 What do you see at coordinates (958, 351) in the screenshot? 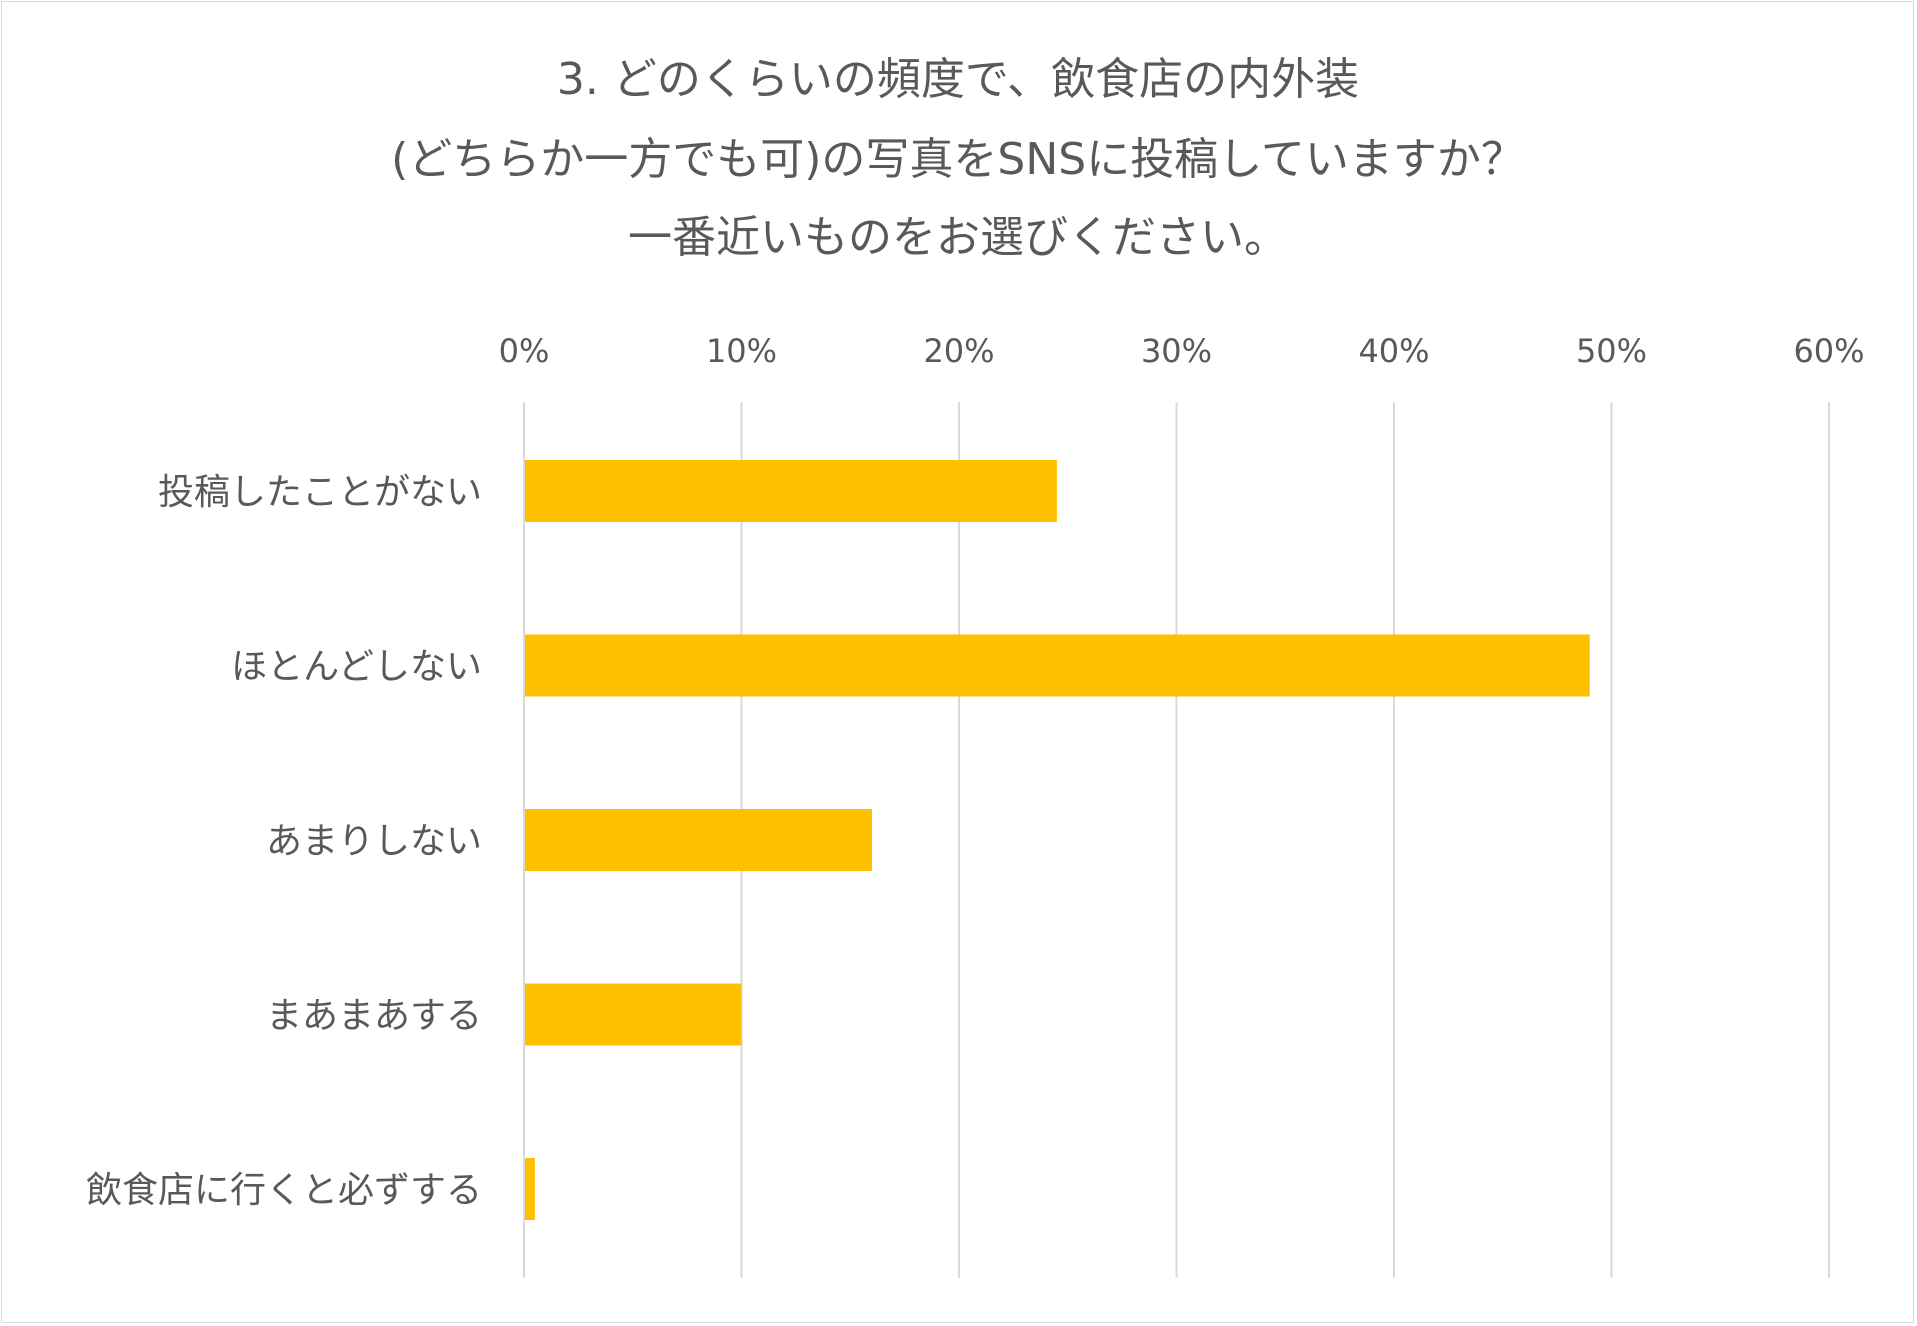
I see `x-tick-label: 20%` at bounding box center [958, 351].